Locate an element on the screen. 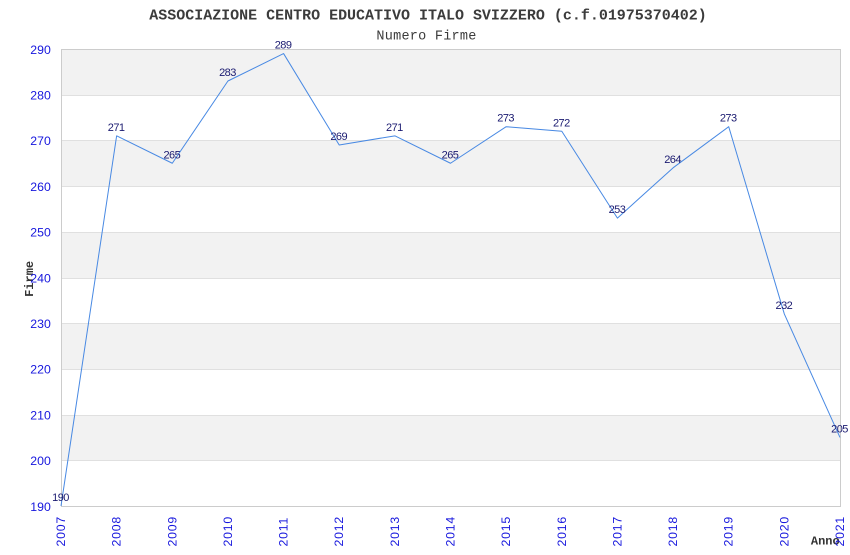  svg-text: 250 is located at coordinates (40, 233).